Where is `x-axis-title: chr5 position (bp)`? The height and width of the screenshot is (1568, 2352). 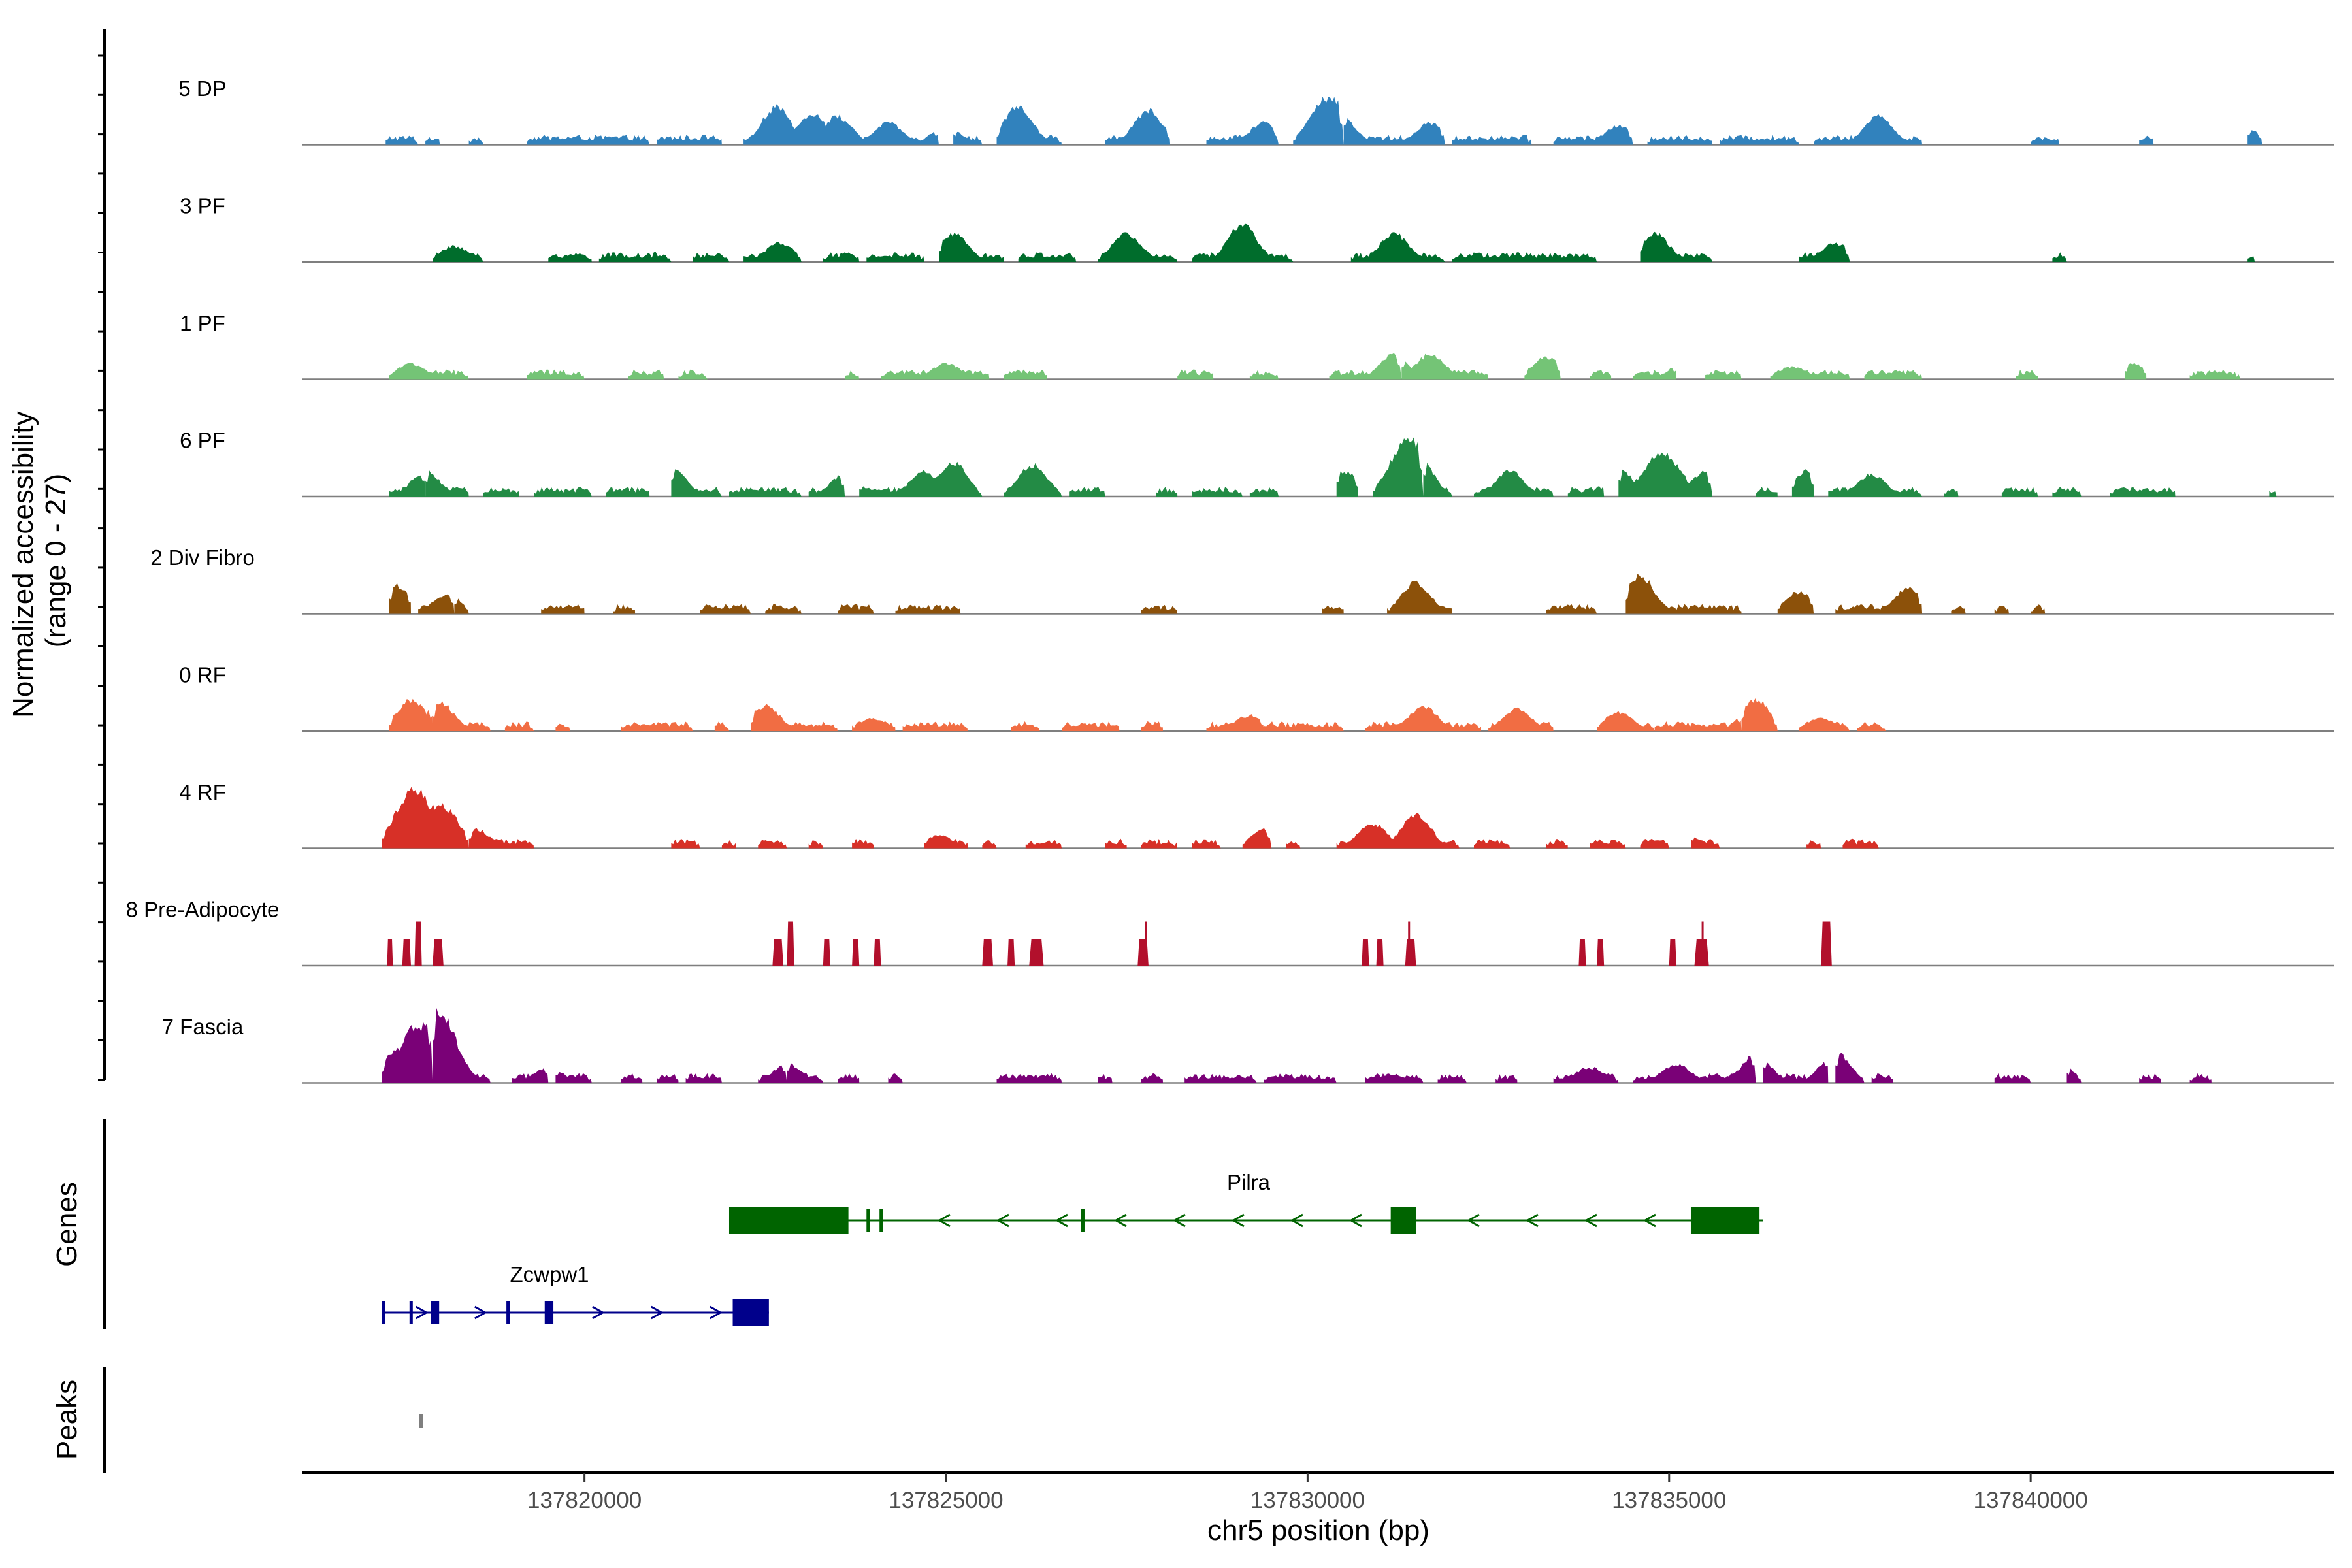 x-axis-title: chr5 position (bp) is located at coordinates (1318, 1530).